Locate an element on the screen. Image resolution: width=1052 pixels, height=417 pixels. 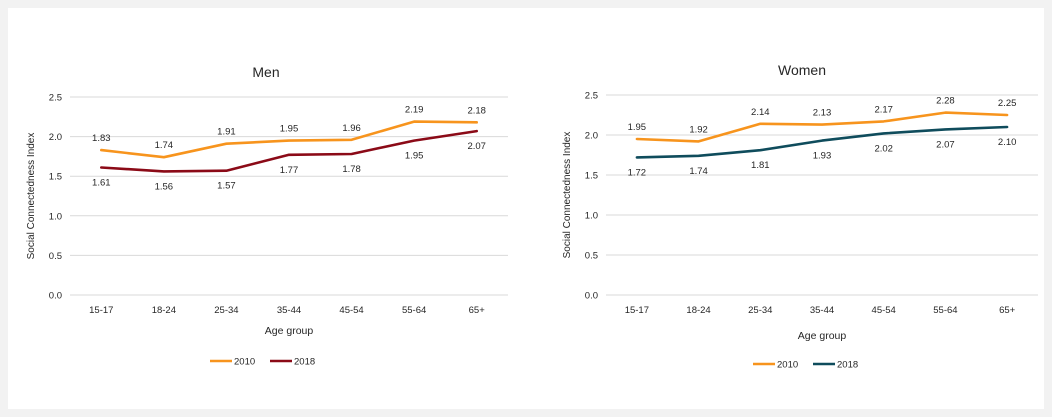
data-label: 2.17 is located at coordinates (883, 109).